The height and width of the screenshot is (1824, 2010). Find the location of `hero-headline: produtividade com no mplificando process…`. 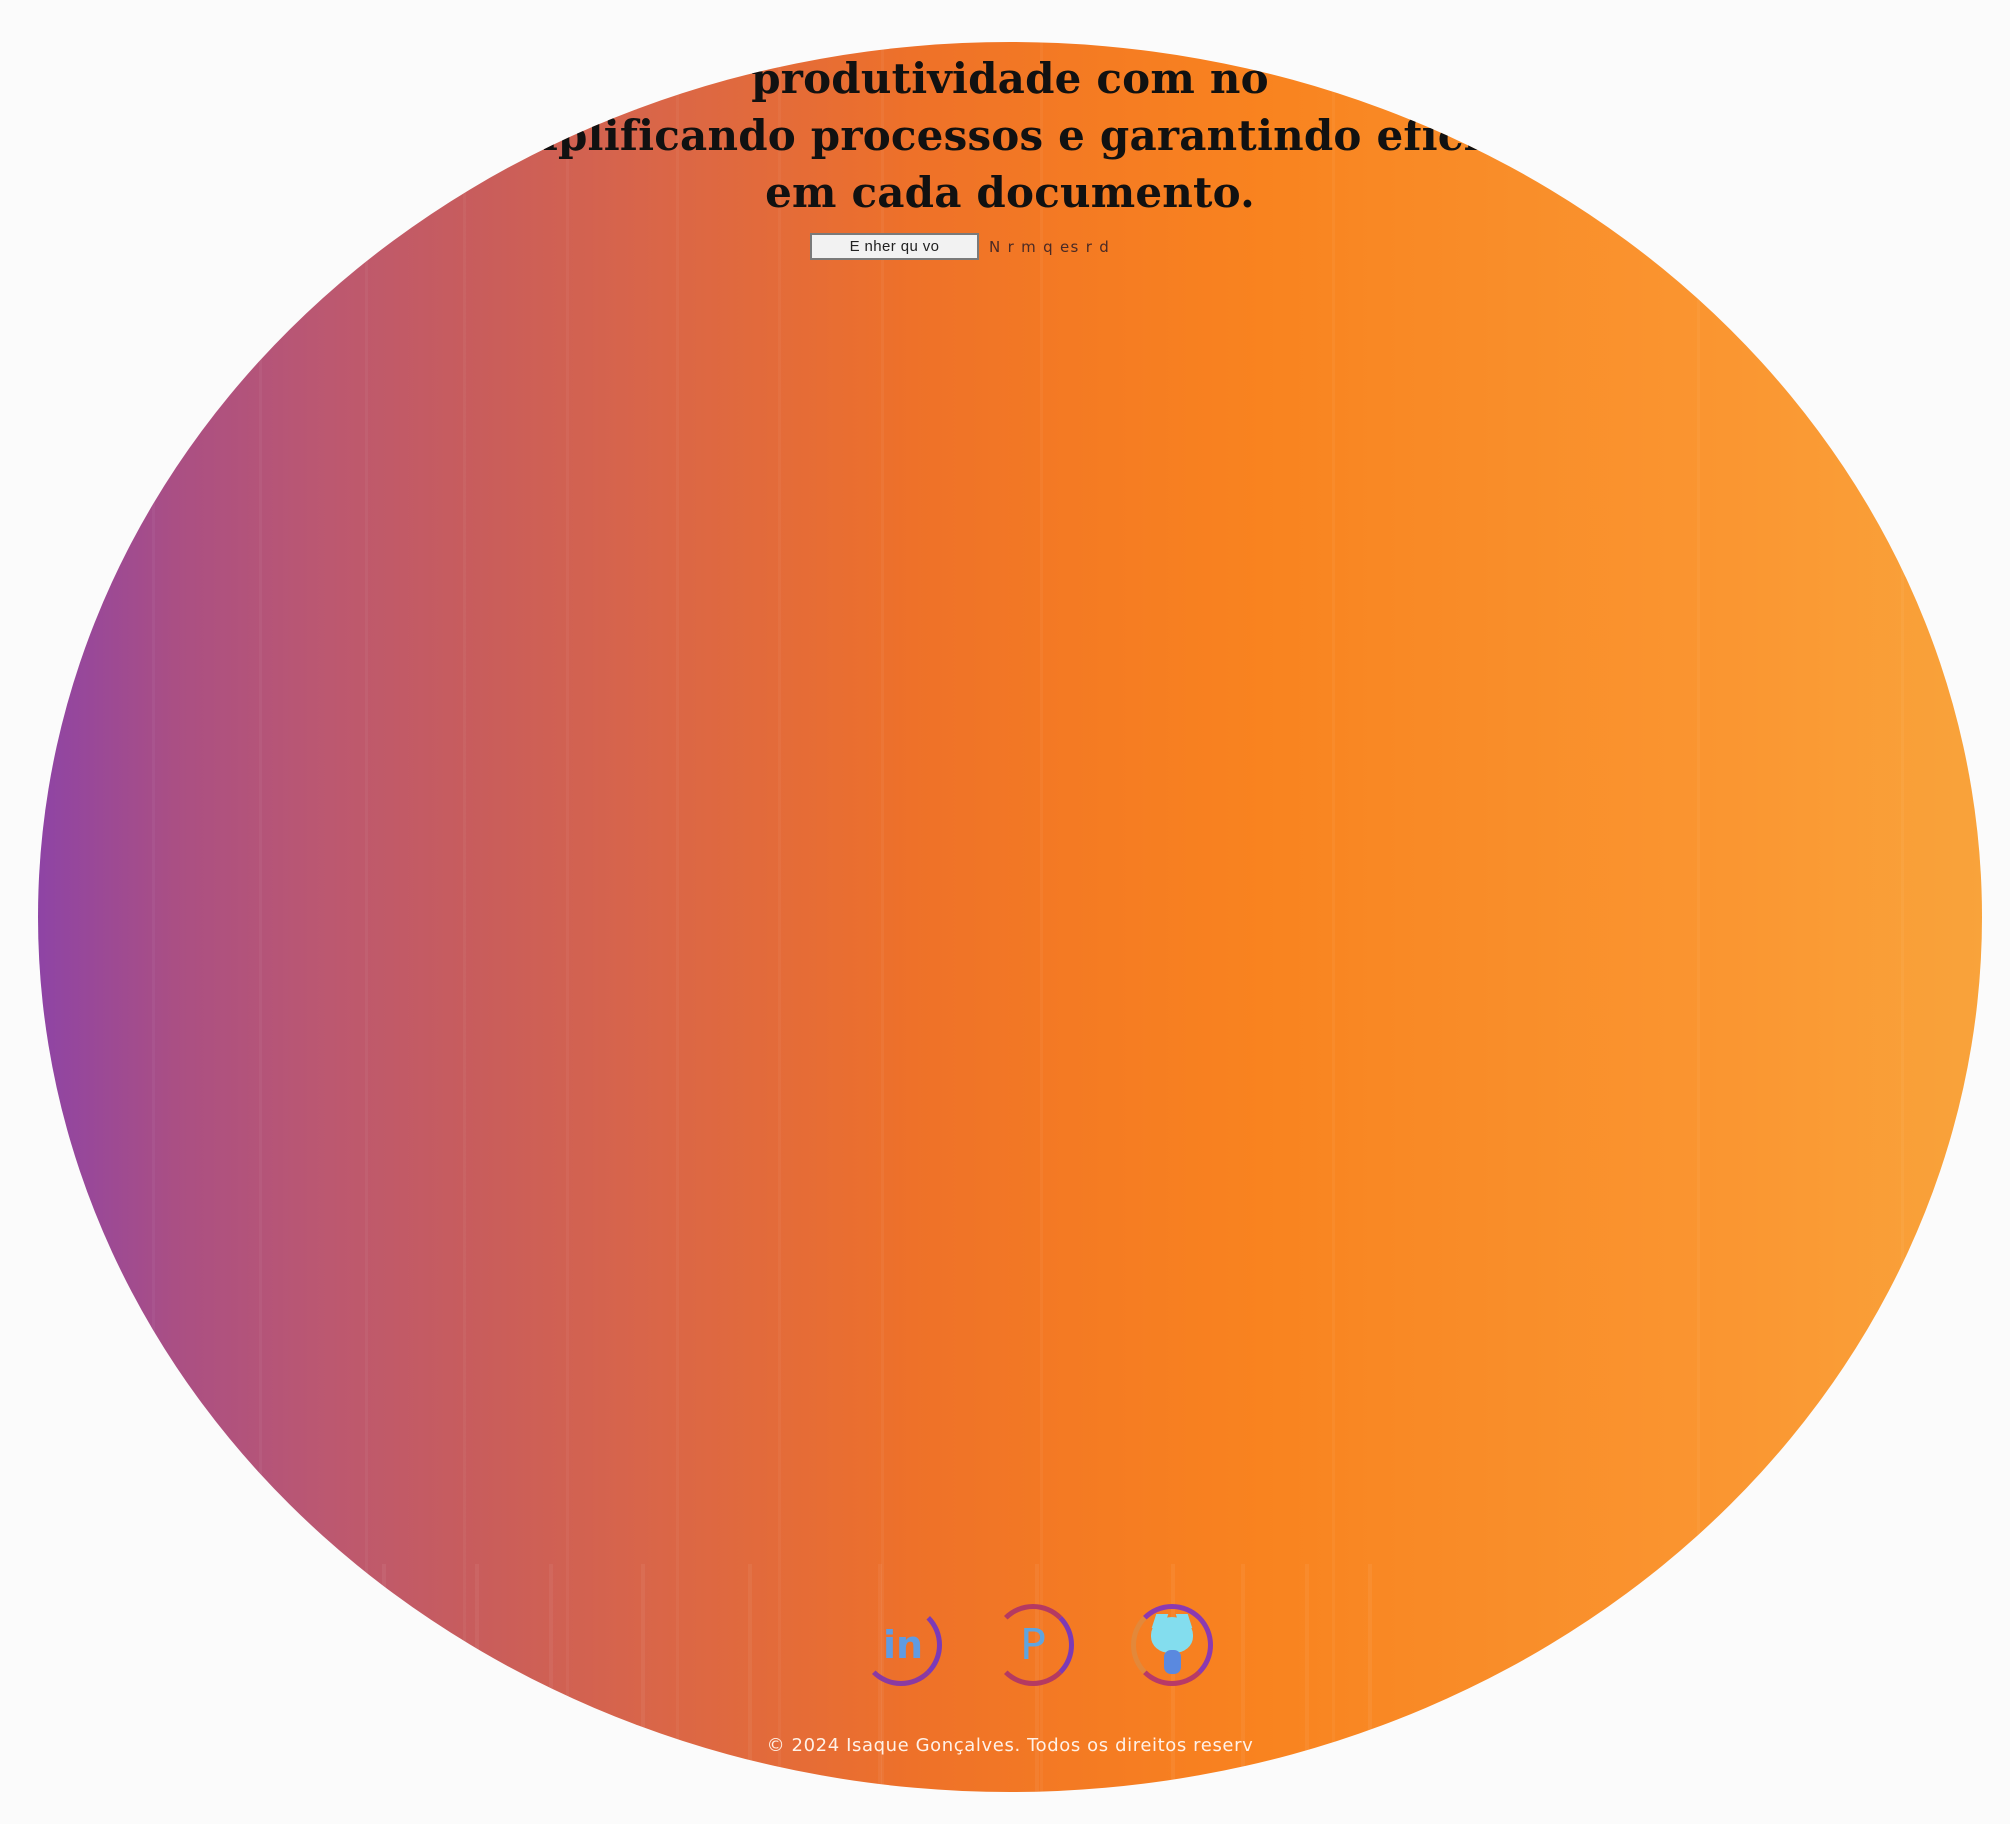

hero-headline: produtividade com no mplificando process… is located at coordinates (1010, 135).